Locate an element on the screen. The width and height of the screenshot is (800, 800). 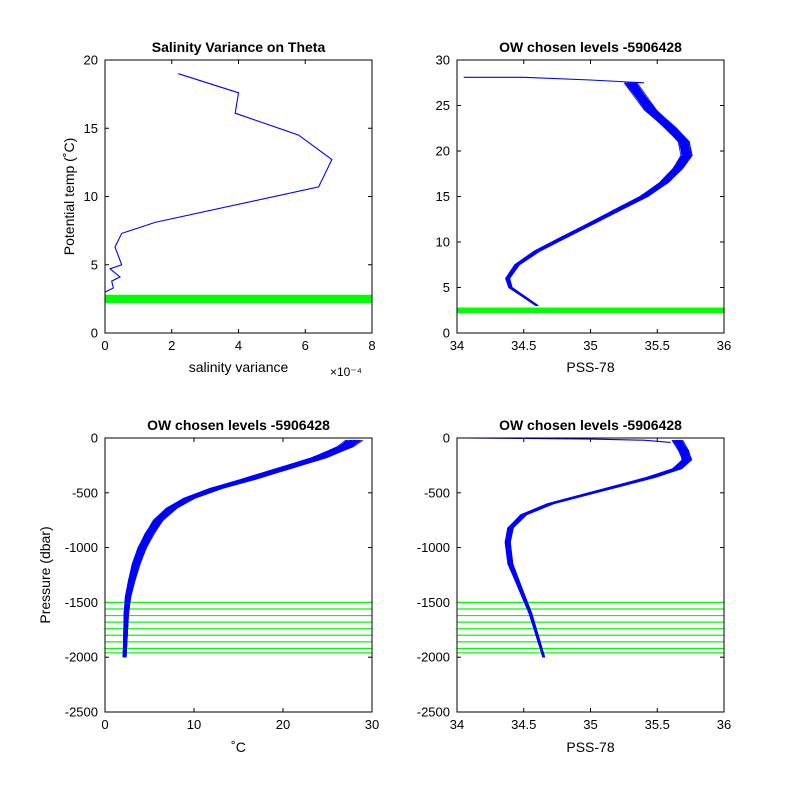
y-tick-label: 25 is located at coordinates (443, 105).